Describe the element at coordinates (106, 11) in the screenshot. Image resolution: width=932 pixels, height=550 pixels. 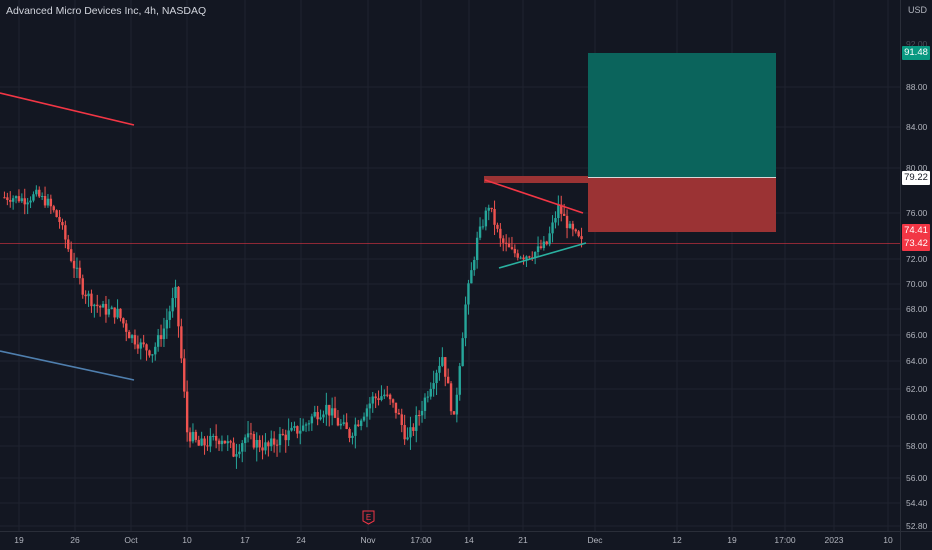
I see `symbol-title: Advanced Micro Devices Inc, 4h, NASDAQ` at that location.